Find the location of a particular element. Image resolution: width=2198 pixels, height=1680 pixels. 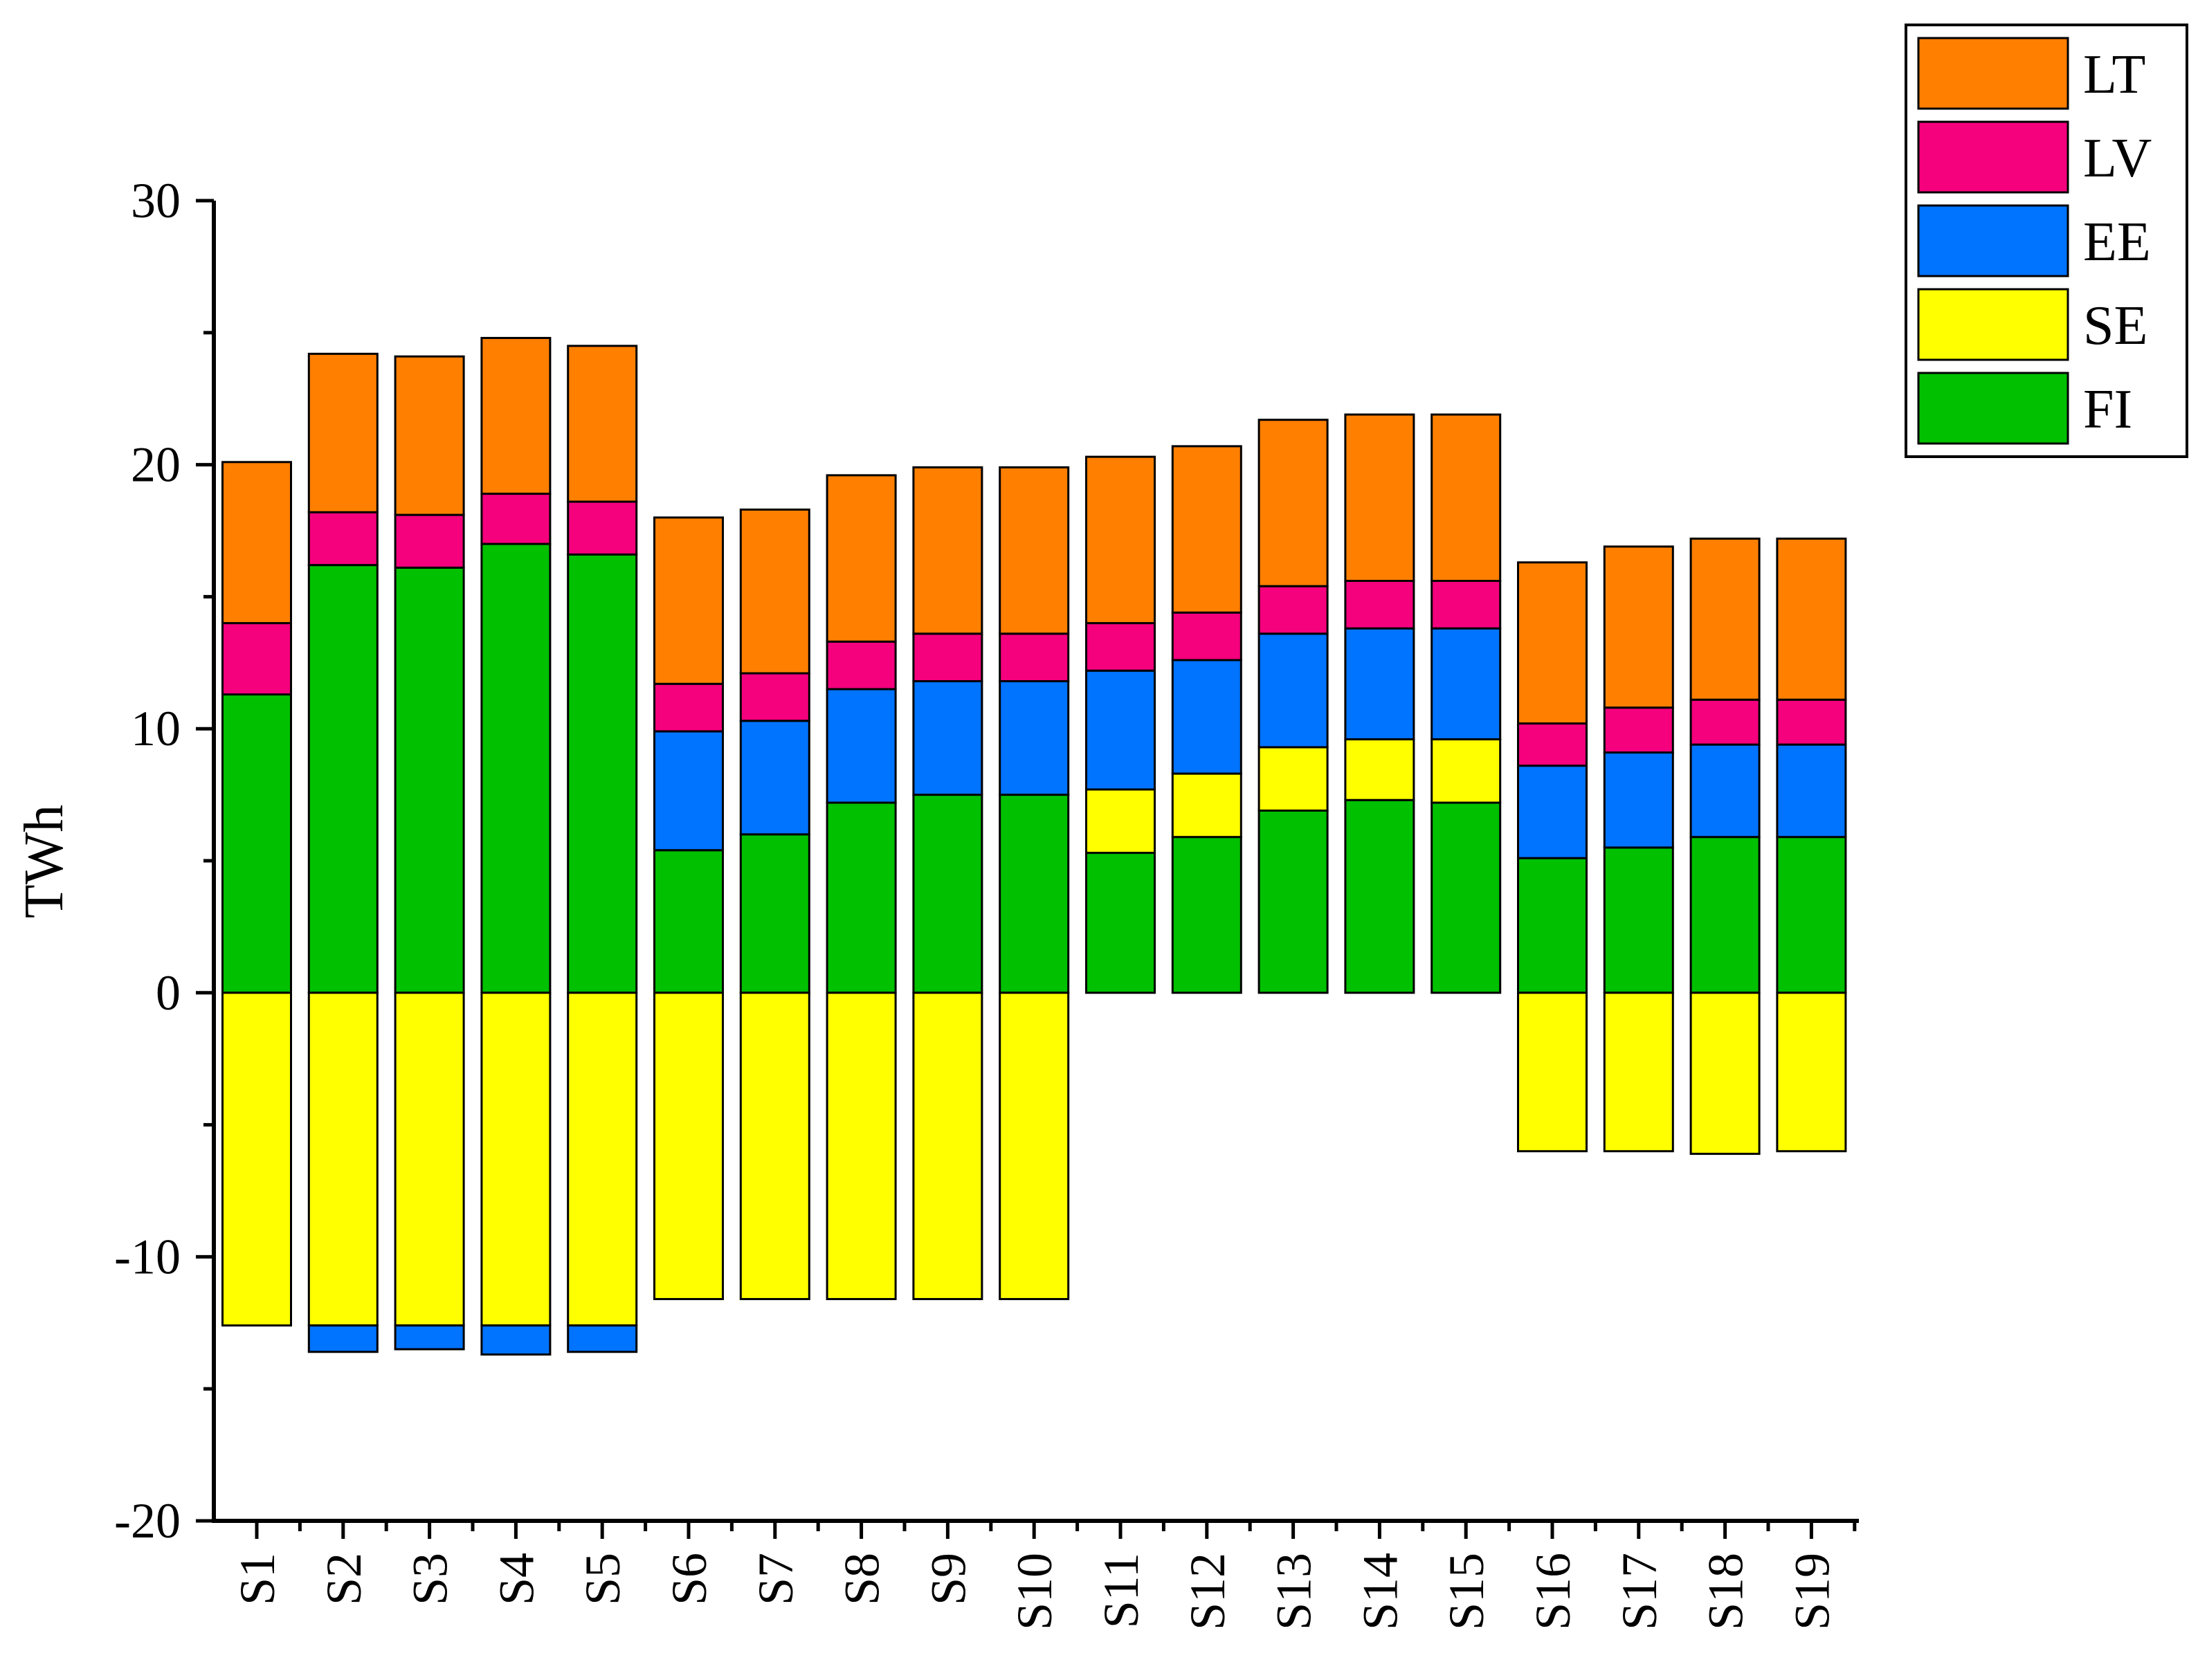

bar-S11-LV is located at coordinates (1120, 647).